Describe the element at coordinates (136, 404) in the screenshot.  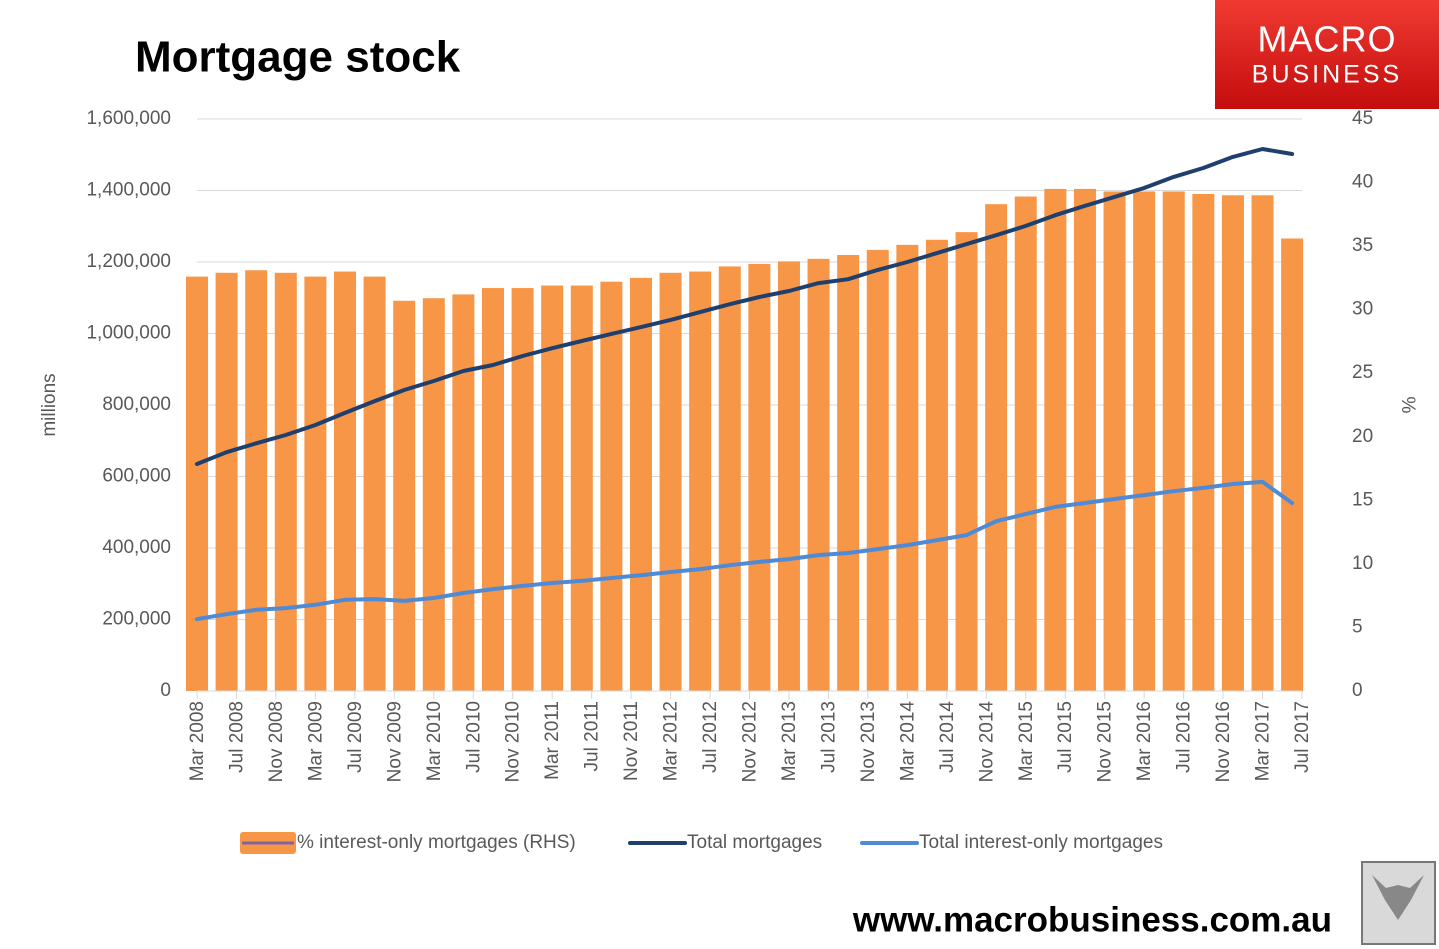
I see `y-tick-label: 800,000` at that location.